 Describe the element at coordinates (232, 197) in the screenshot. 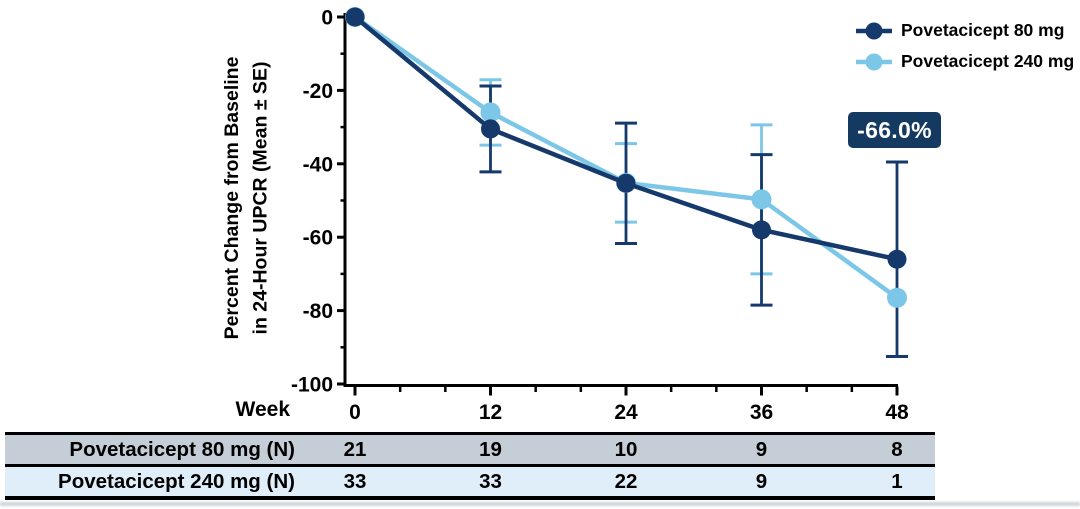

I see `y-axis-title-line1: Percent Change from Baseline` at that location.